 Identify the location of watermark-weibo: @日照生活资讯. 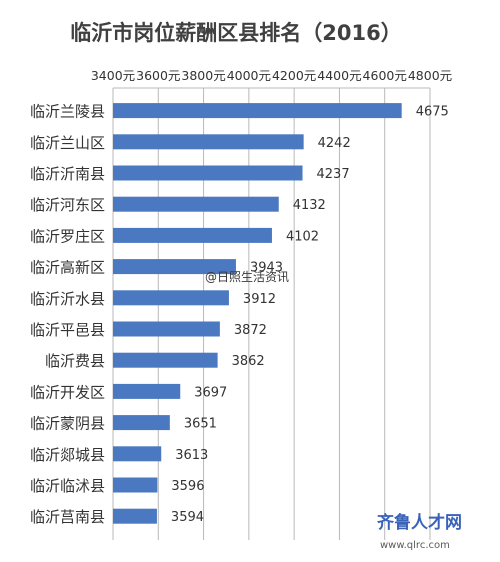
(247, 277).